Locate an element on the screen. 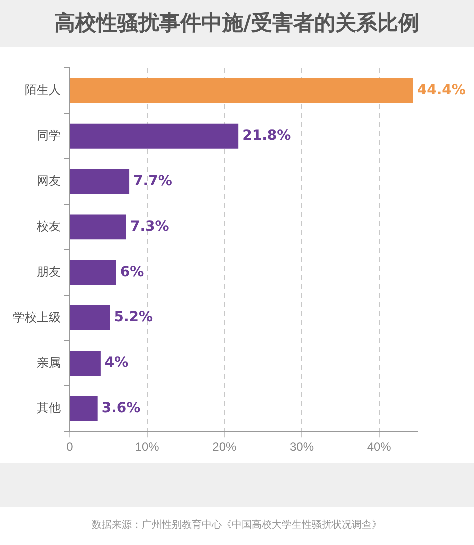  data-label: 44.4% is located at coordinates (441, 90).